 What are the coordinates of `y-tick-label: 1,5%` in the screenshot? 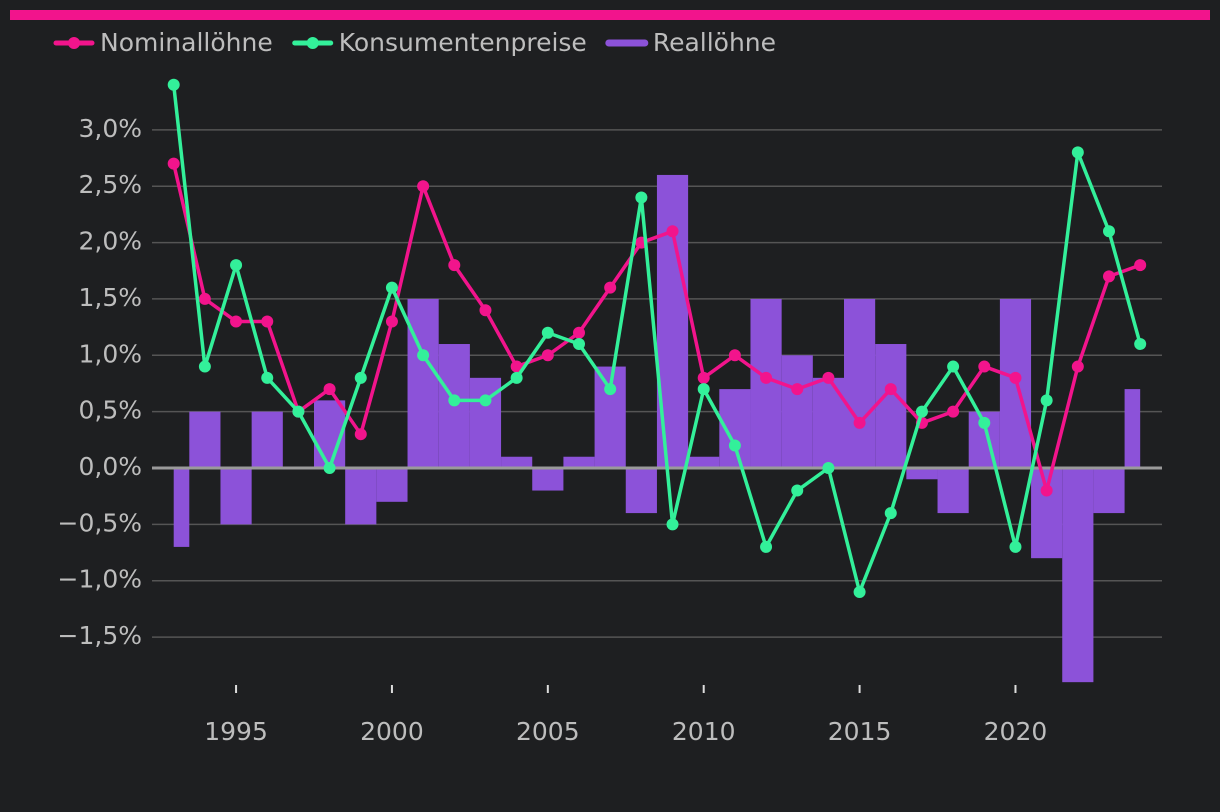 It's located at (110, 297).